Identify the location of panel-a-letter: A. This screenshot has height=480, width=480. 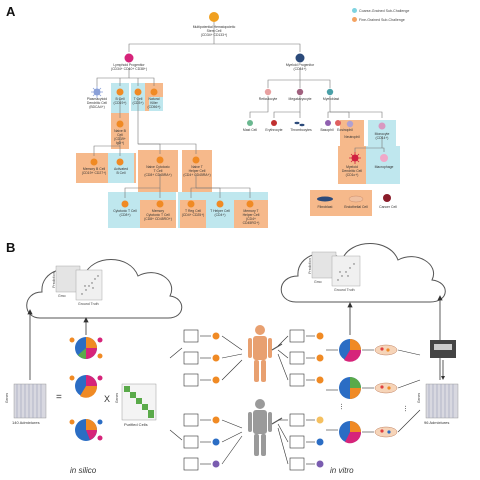
(11, 11).